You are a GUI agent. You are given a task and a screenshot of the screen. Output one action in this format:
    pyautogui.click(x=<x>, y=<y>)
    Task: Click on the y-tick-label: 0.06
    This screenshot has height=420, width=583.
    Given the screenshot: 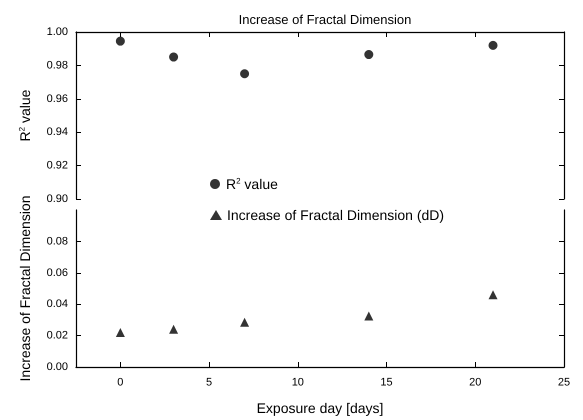 What is the action you would take?
    pyautogui.click(x=57, y=272)
    